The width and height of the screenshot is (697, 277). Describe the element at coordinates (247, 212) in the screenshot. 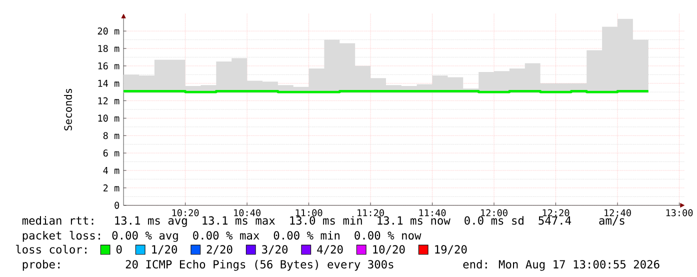

I see `x-tick-label: 10:40` at that location.